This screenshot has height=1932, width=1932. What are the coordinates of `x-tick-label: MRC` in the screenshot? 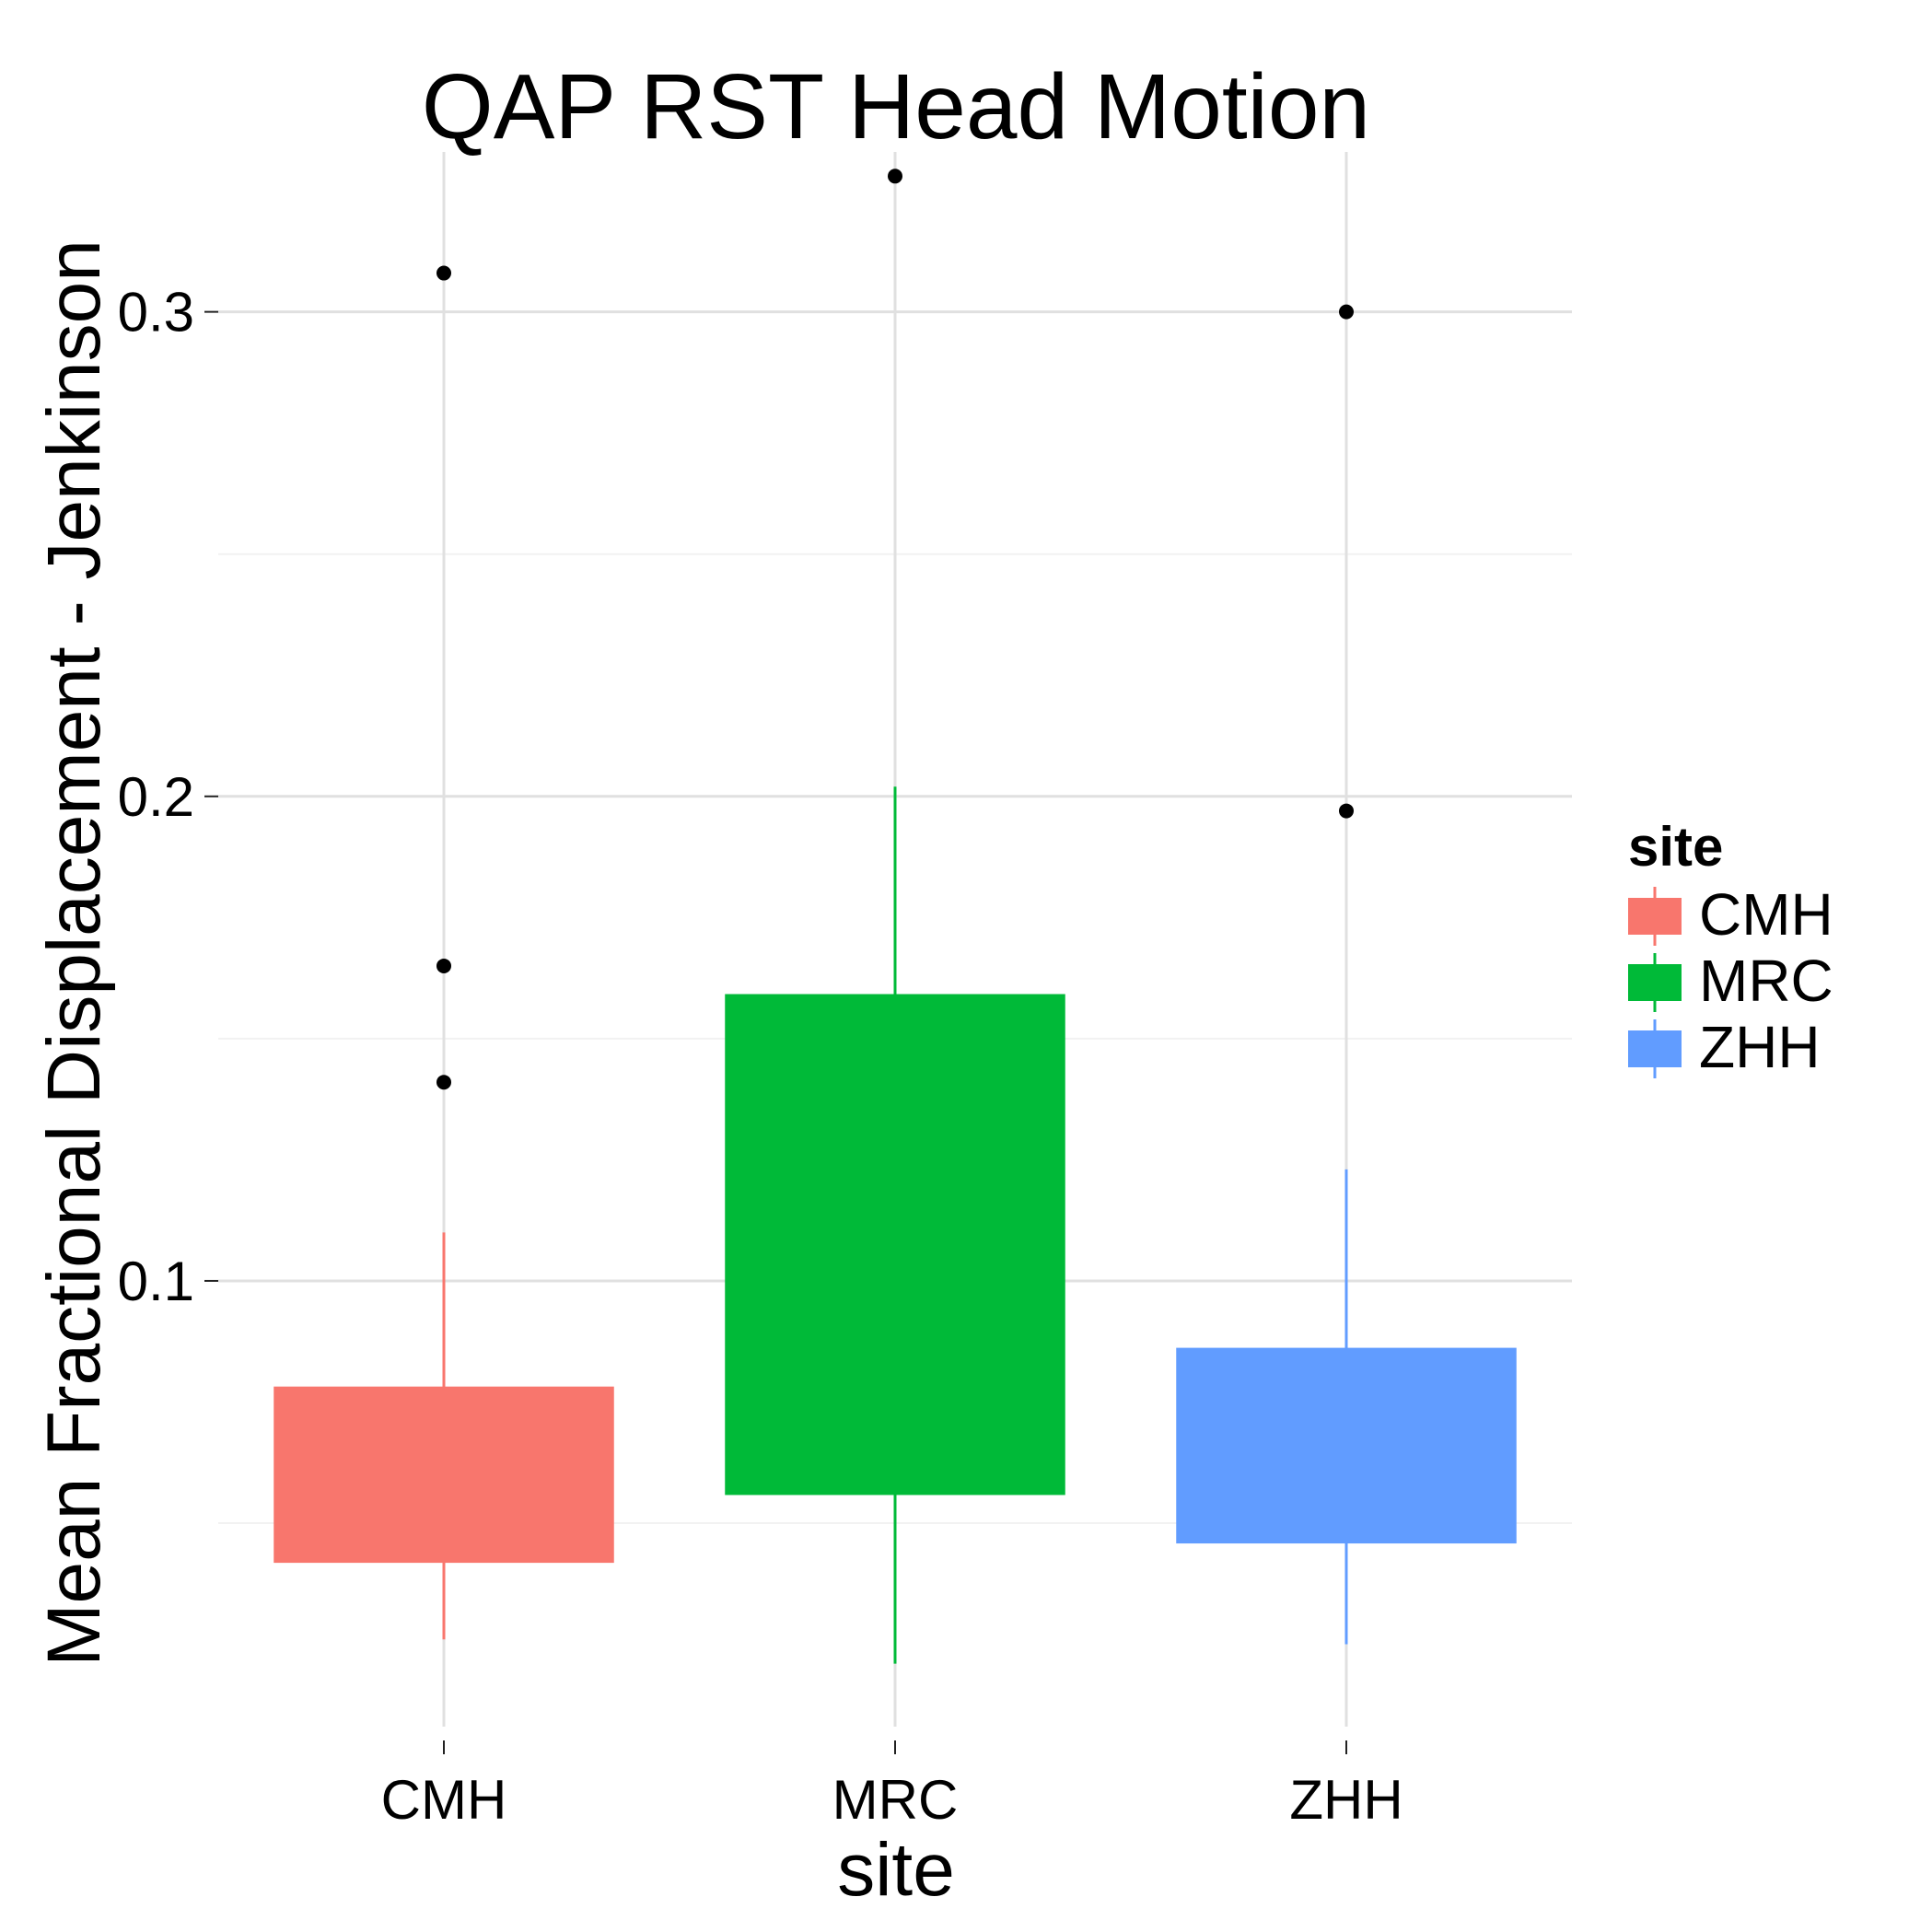 It's located at (895, 1800).